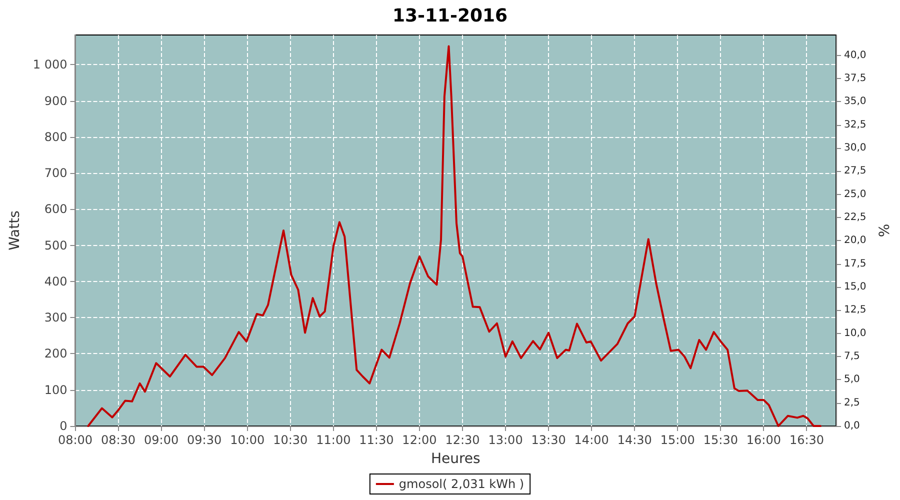 Image resolution: width=900 pixels, height=500 pixels. Describe the element at coordinates (161, 440) in the screenshot. I see `x-tick-label: 09:00` at that location.